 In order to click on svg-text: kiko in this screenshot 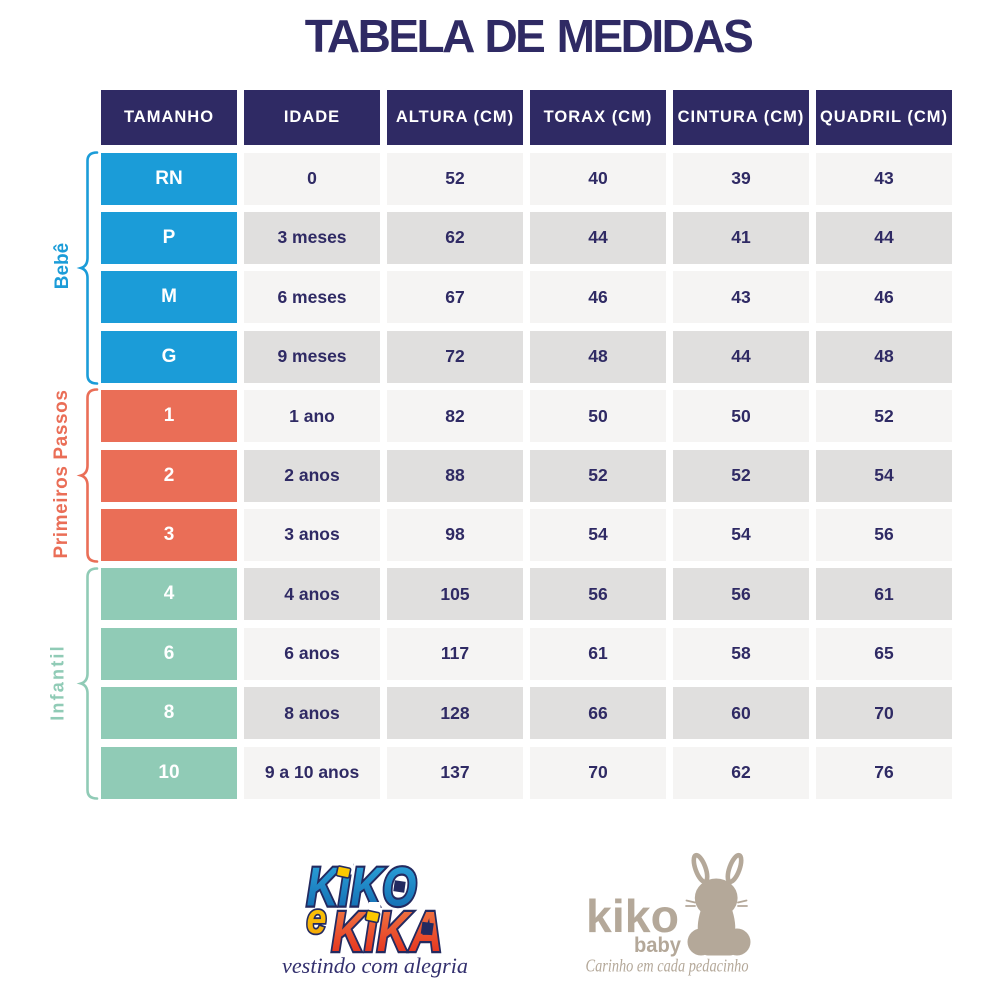, I will do `click(632, 916)`.